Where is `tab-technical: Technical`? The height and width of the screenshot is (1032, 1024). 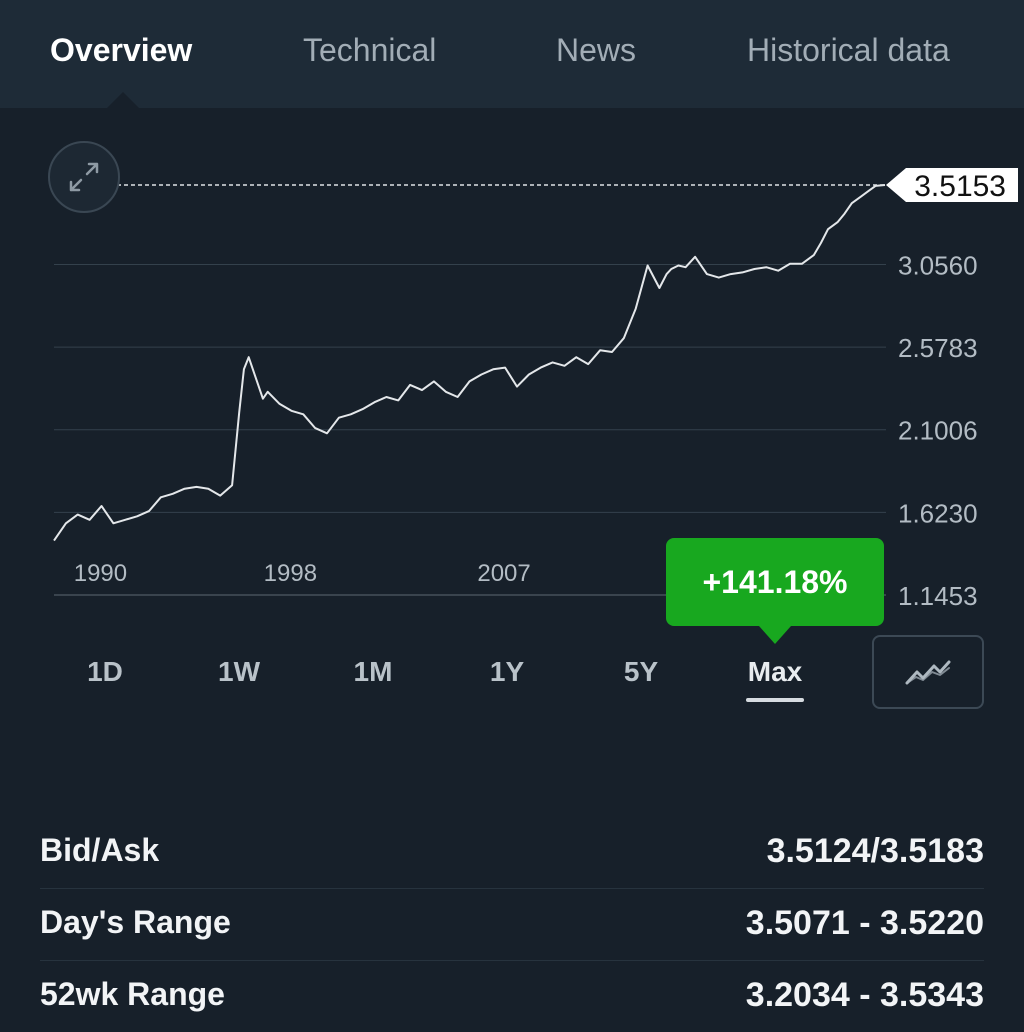 tab-technical: Technical is located at coordinates (370, 50).